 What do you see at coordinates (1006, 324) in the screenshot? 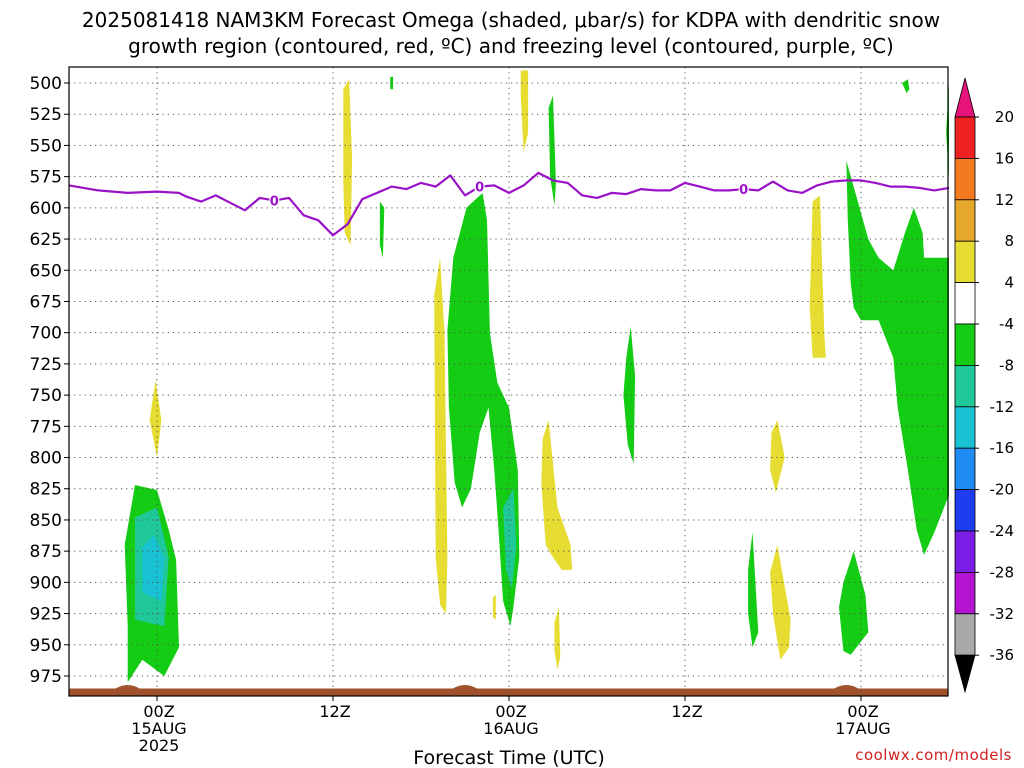
I see `colorbar-label: -4` at bounding box center [1006, 324].